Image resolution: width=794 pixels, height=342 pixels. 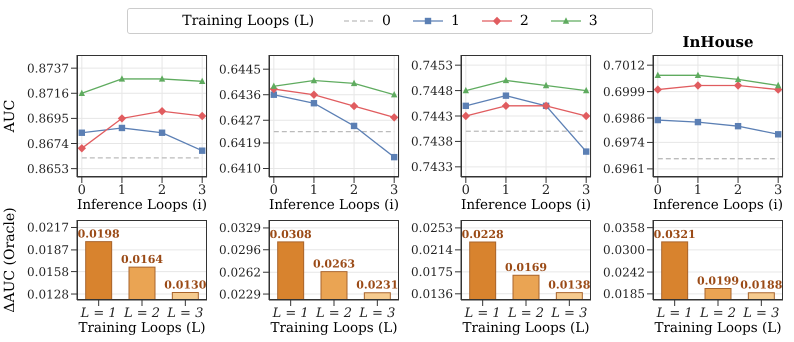 What do you see at coordinates (593, 21) in the screenshot?
I see `legend-label: 3` at bounding box center [593, 21].